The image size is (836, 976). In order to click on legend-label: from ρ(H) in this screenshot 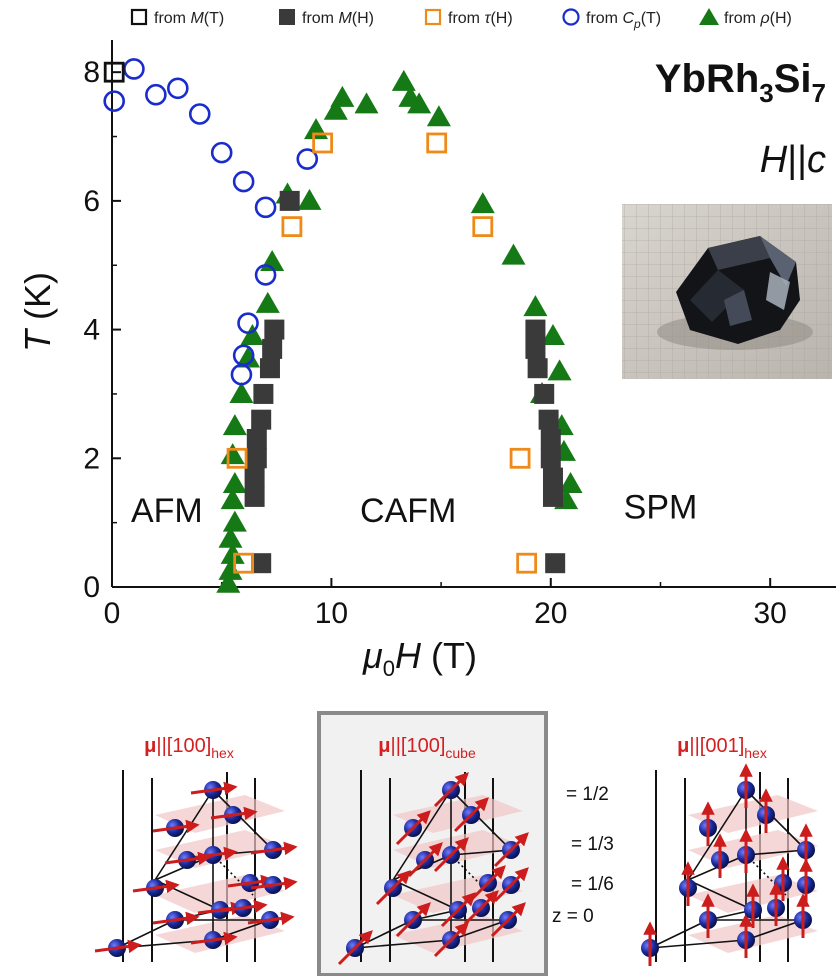, I will do `click(758, 18)`.